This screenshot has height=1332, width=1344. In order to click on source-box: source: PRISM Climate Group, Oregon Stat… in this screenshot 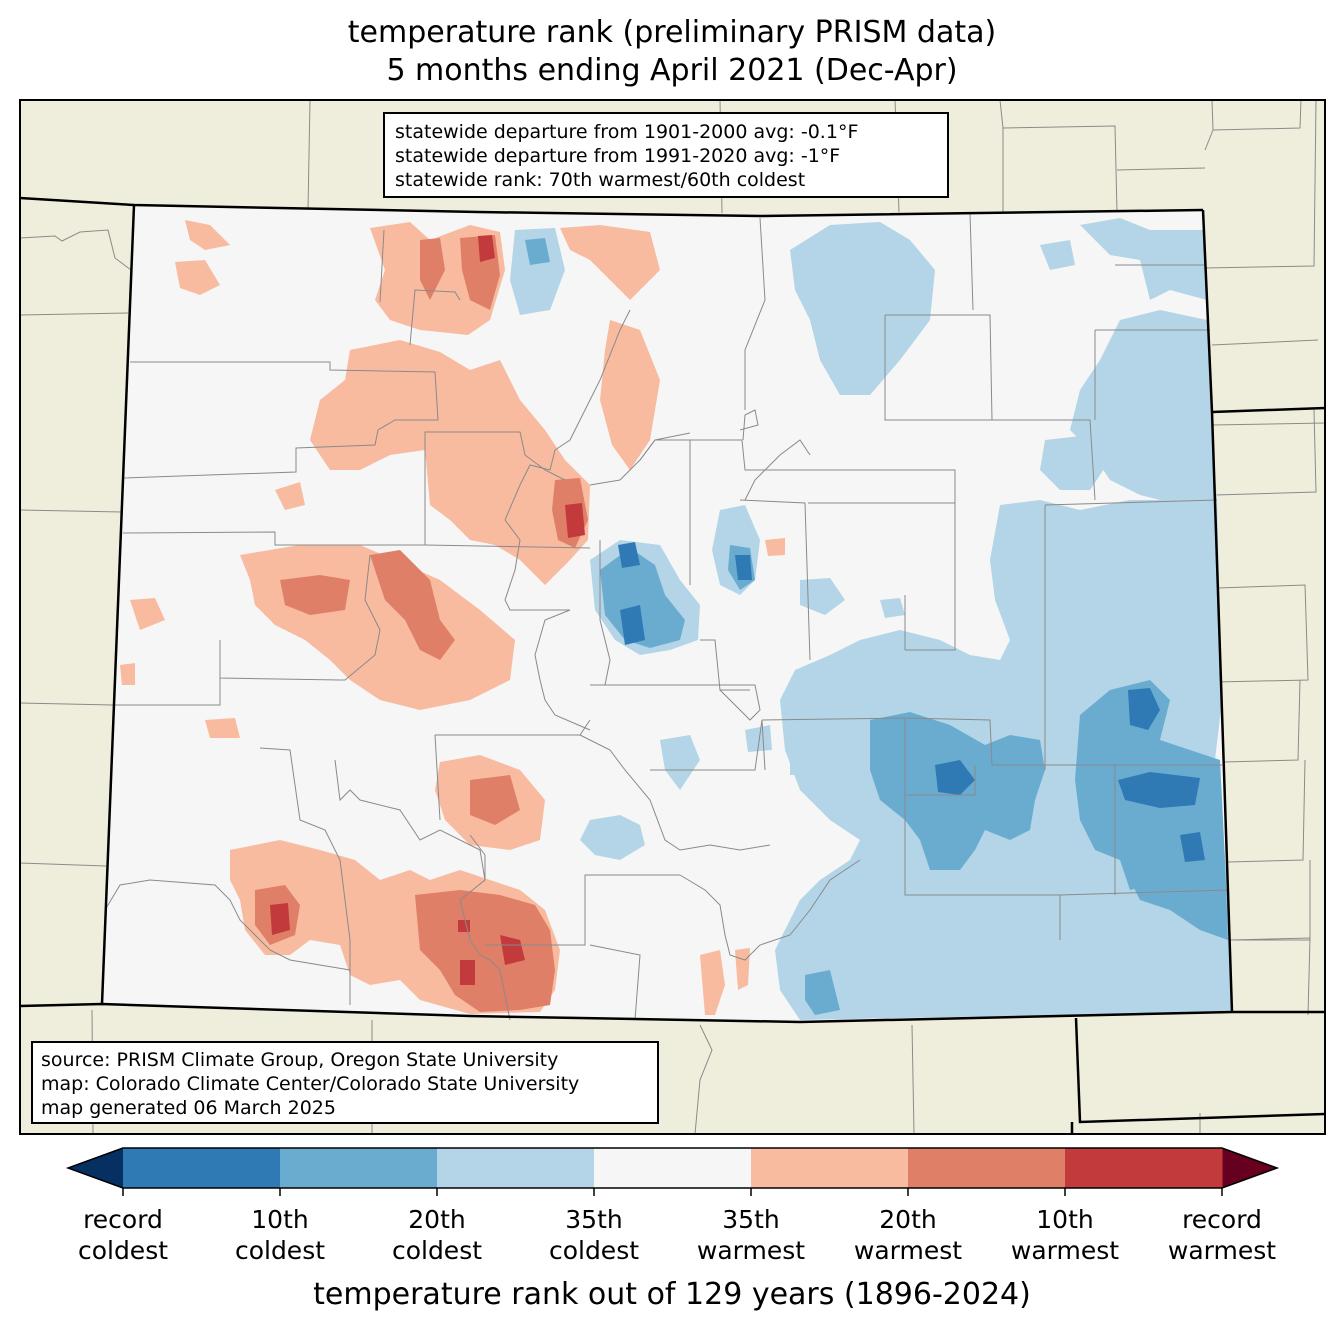, I will do `click(345, 1082)`.